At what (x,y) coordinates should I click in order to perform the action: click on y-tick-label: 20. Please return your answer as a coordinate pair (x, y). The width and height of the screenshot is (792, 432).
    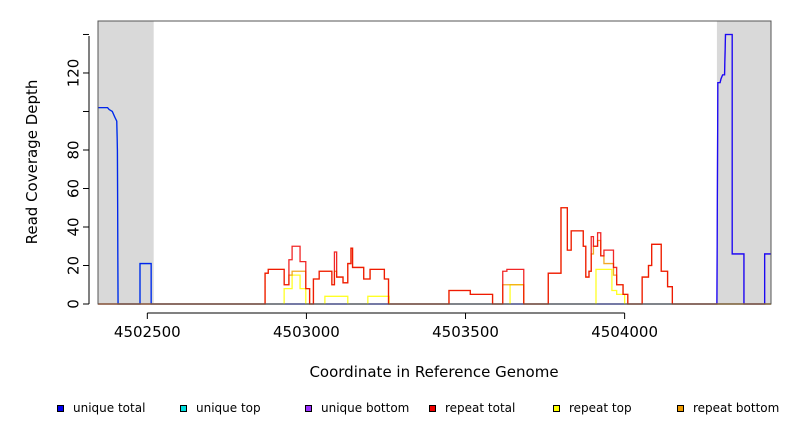
    Looking at the image, I should click on (74, 265).